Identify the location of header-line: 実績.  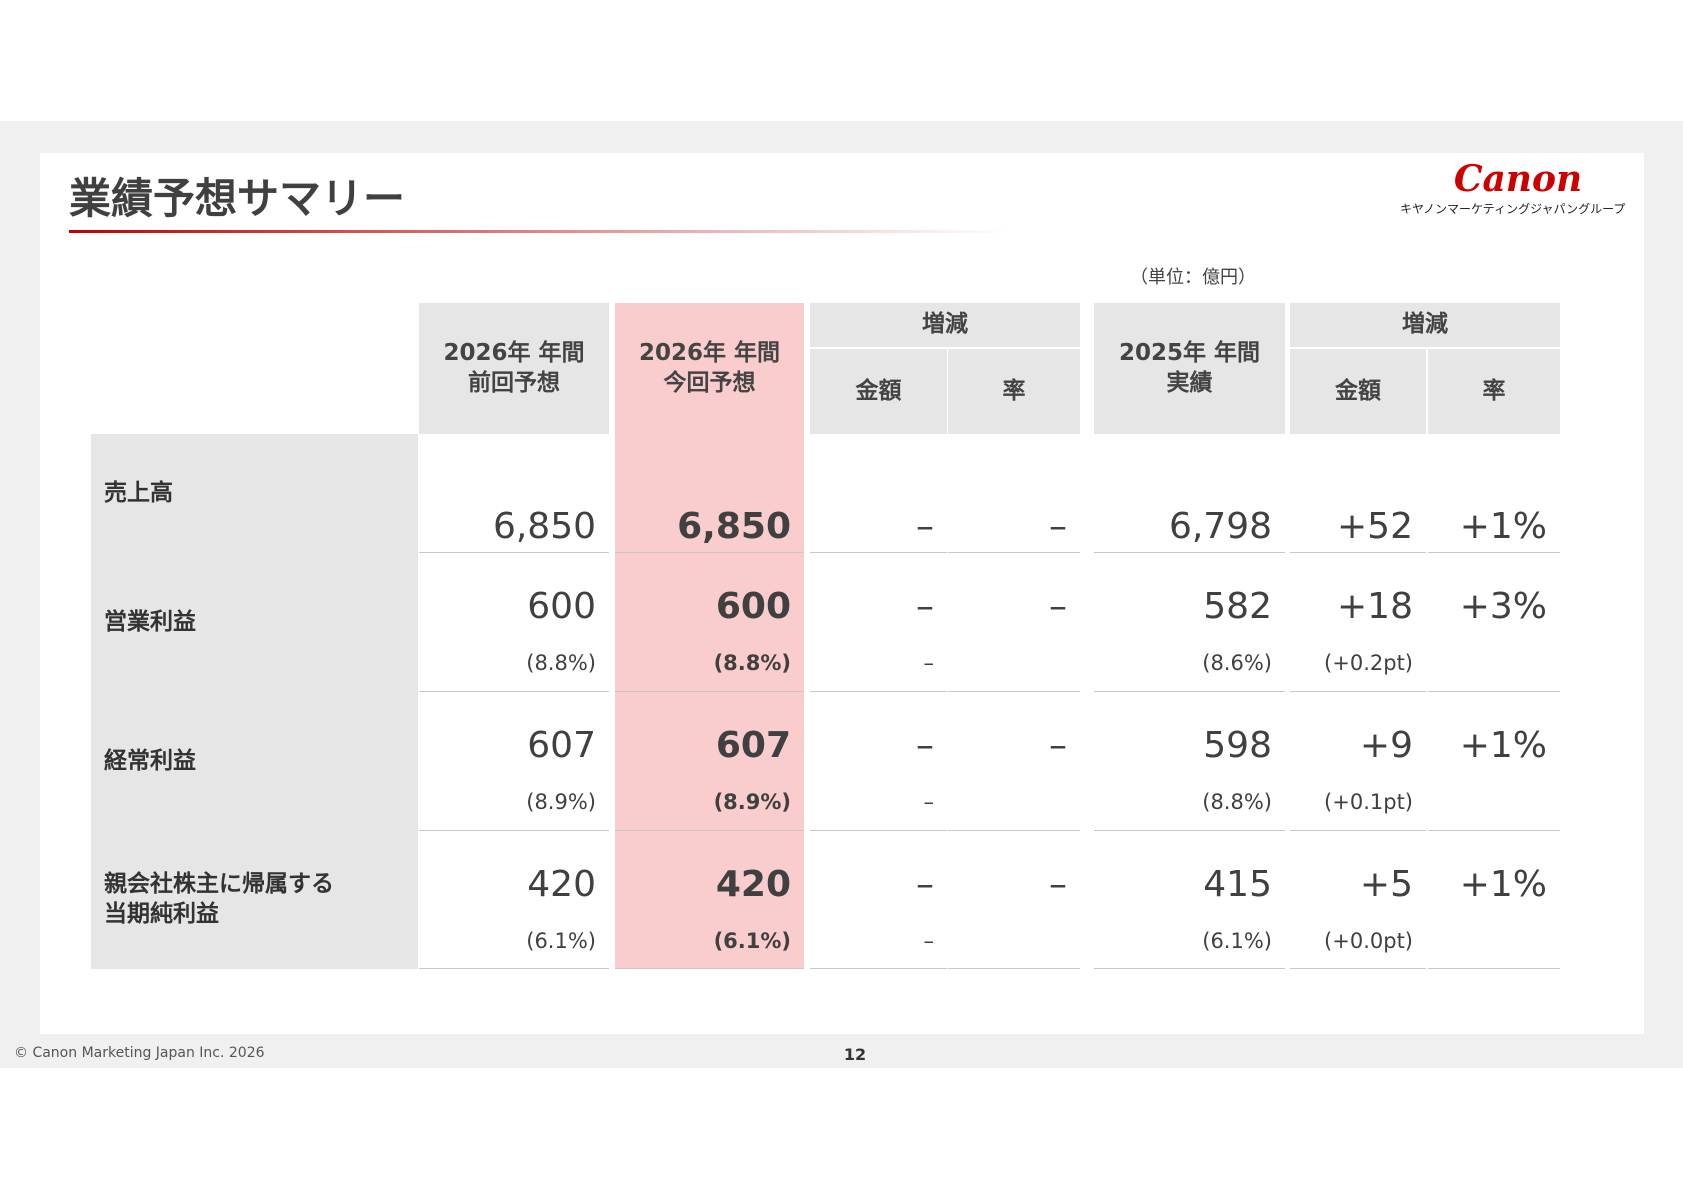
(1189, 382).